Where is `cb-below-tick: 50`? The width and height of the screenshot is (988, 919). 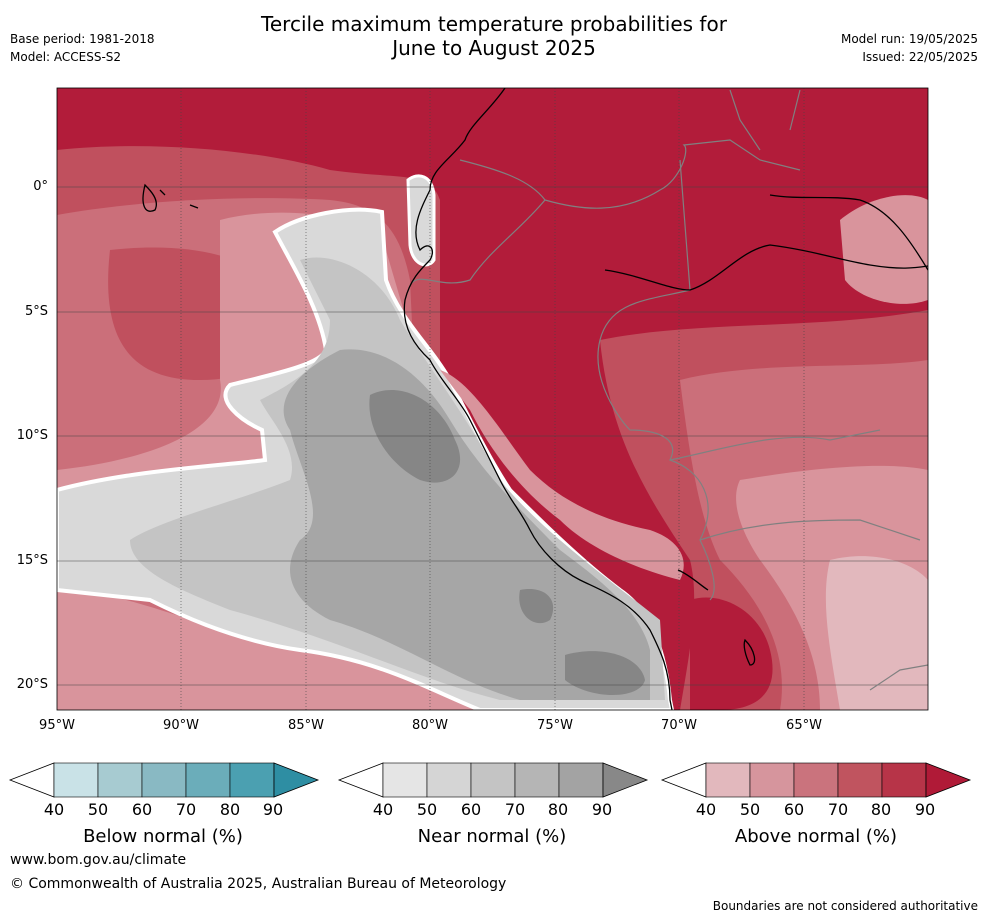
cb-below-tick: 50 is located at coordinates (98, 809).